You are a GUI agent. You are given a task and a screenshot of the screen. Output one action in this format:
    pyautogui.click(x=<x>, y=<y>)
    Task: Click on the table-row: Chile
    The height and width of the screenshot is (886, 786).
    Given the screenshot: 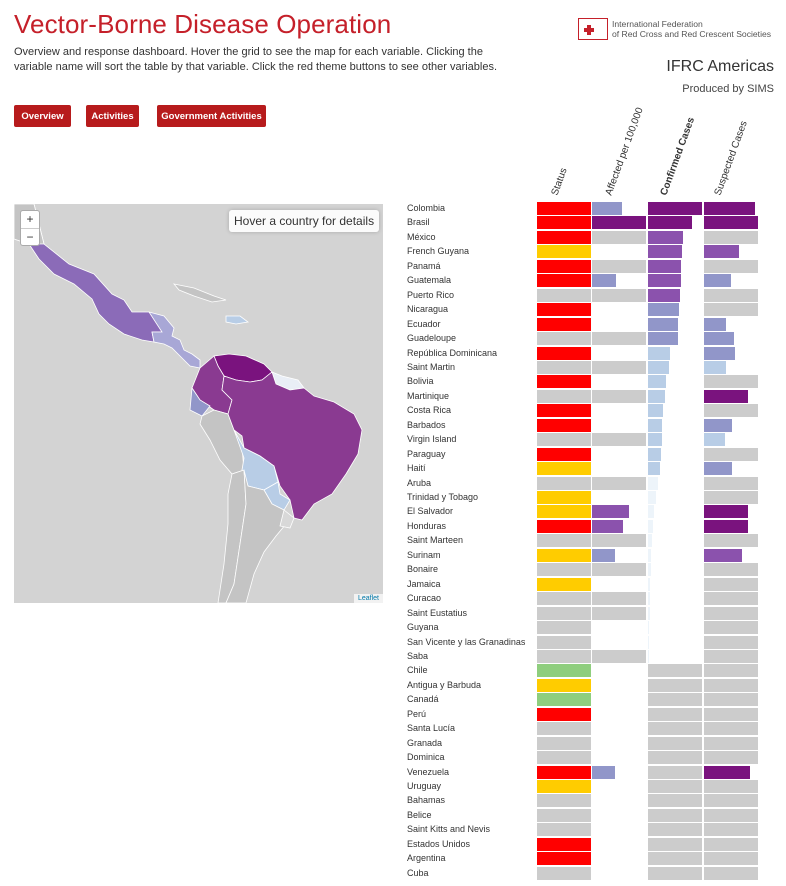 What is the action you would take?
    pyautogui.click(x=393, y=671)
    